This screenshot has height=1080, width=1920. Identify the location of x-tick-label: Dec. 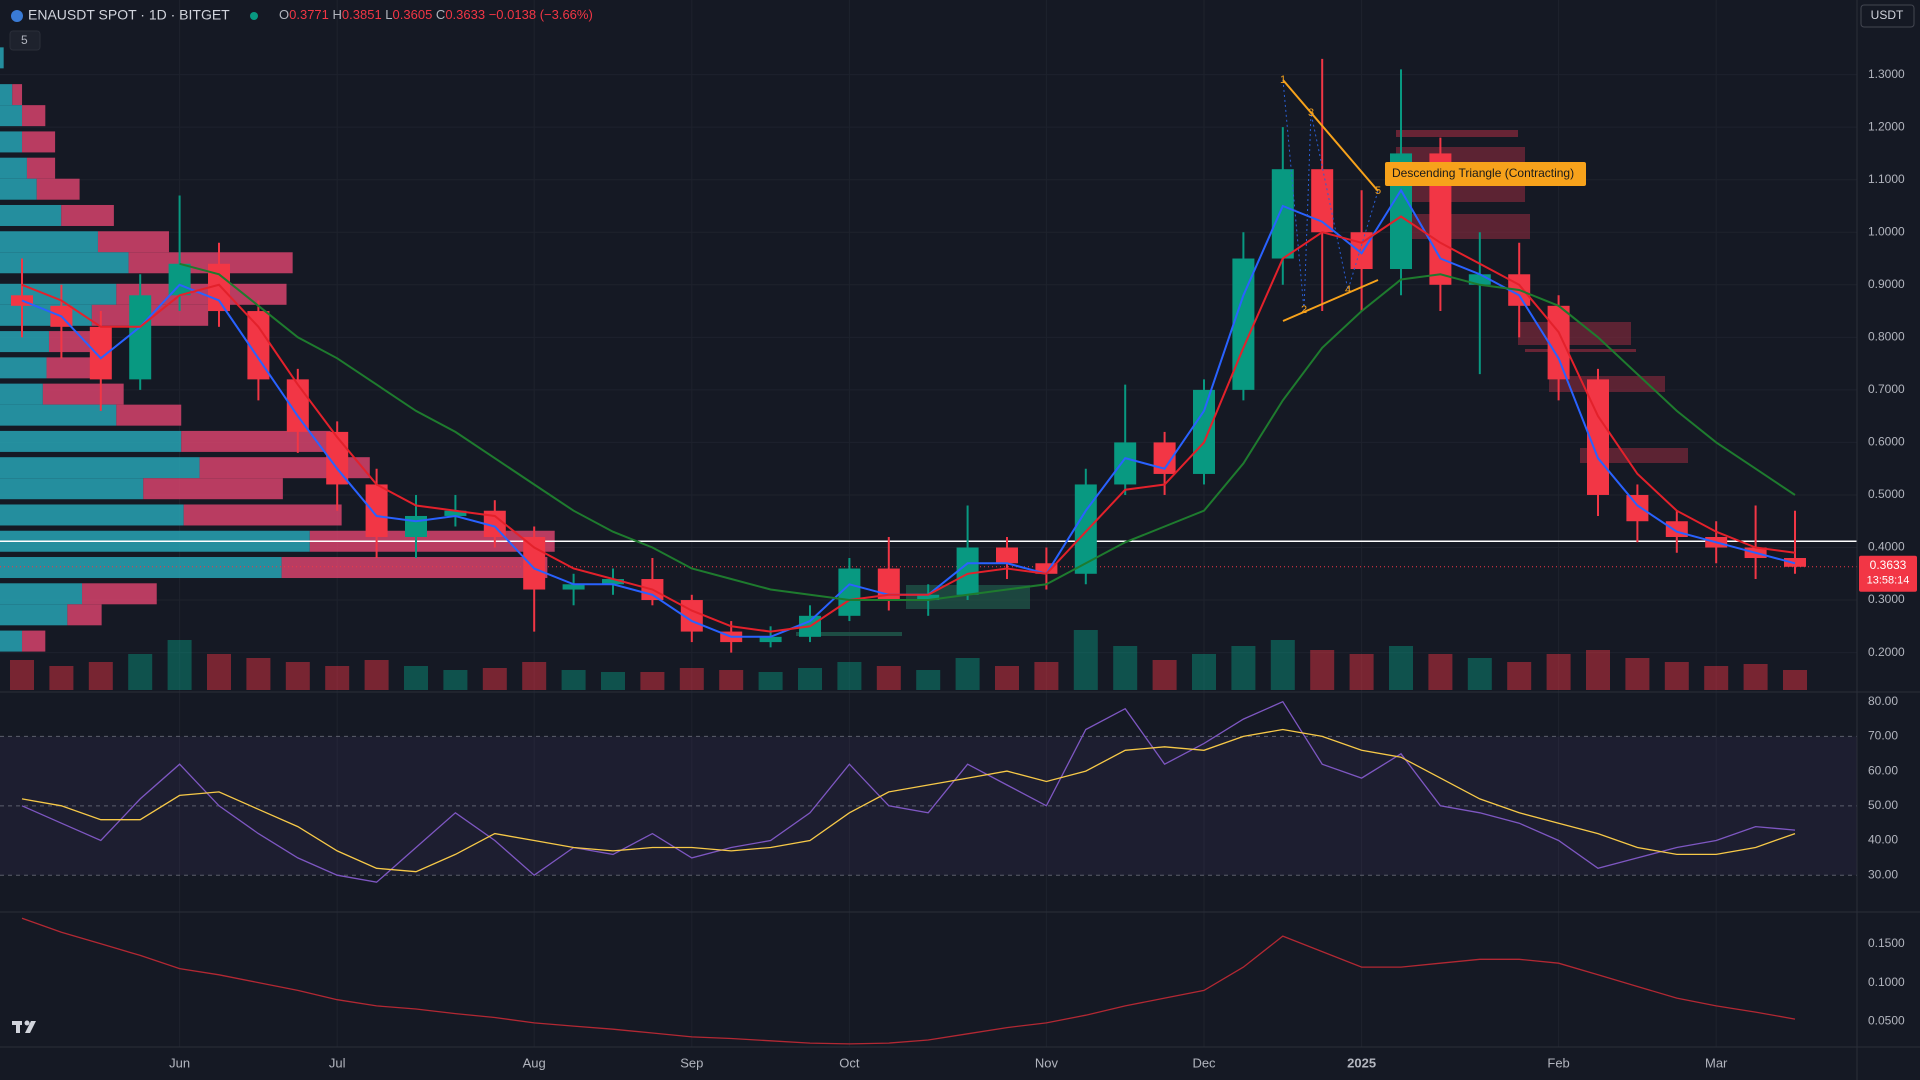
(1204, 1062).